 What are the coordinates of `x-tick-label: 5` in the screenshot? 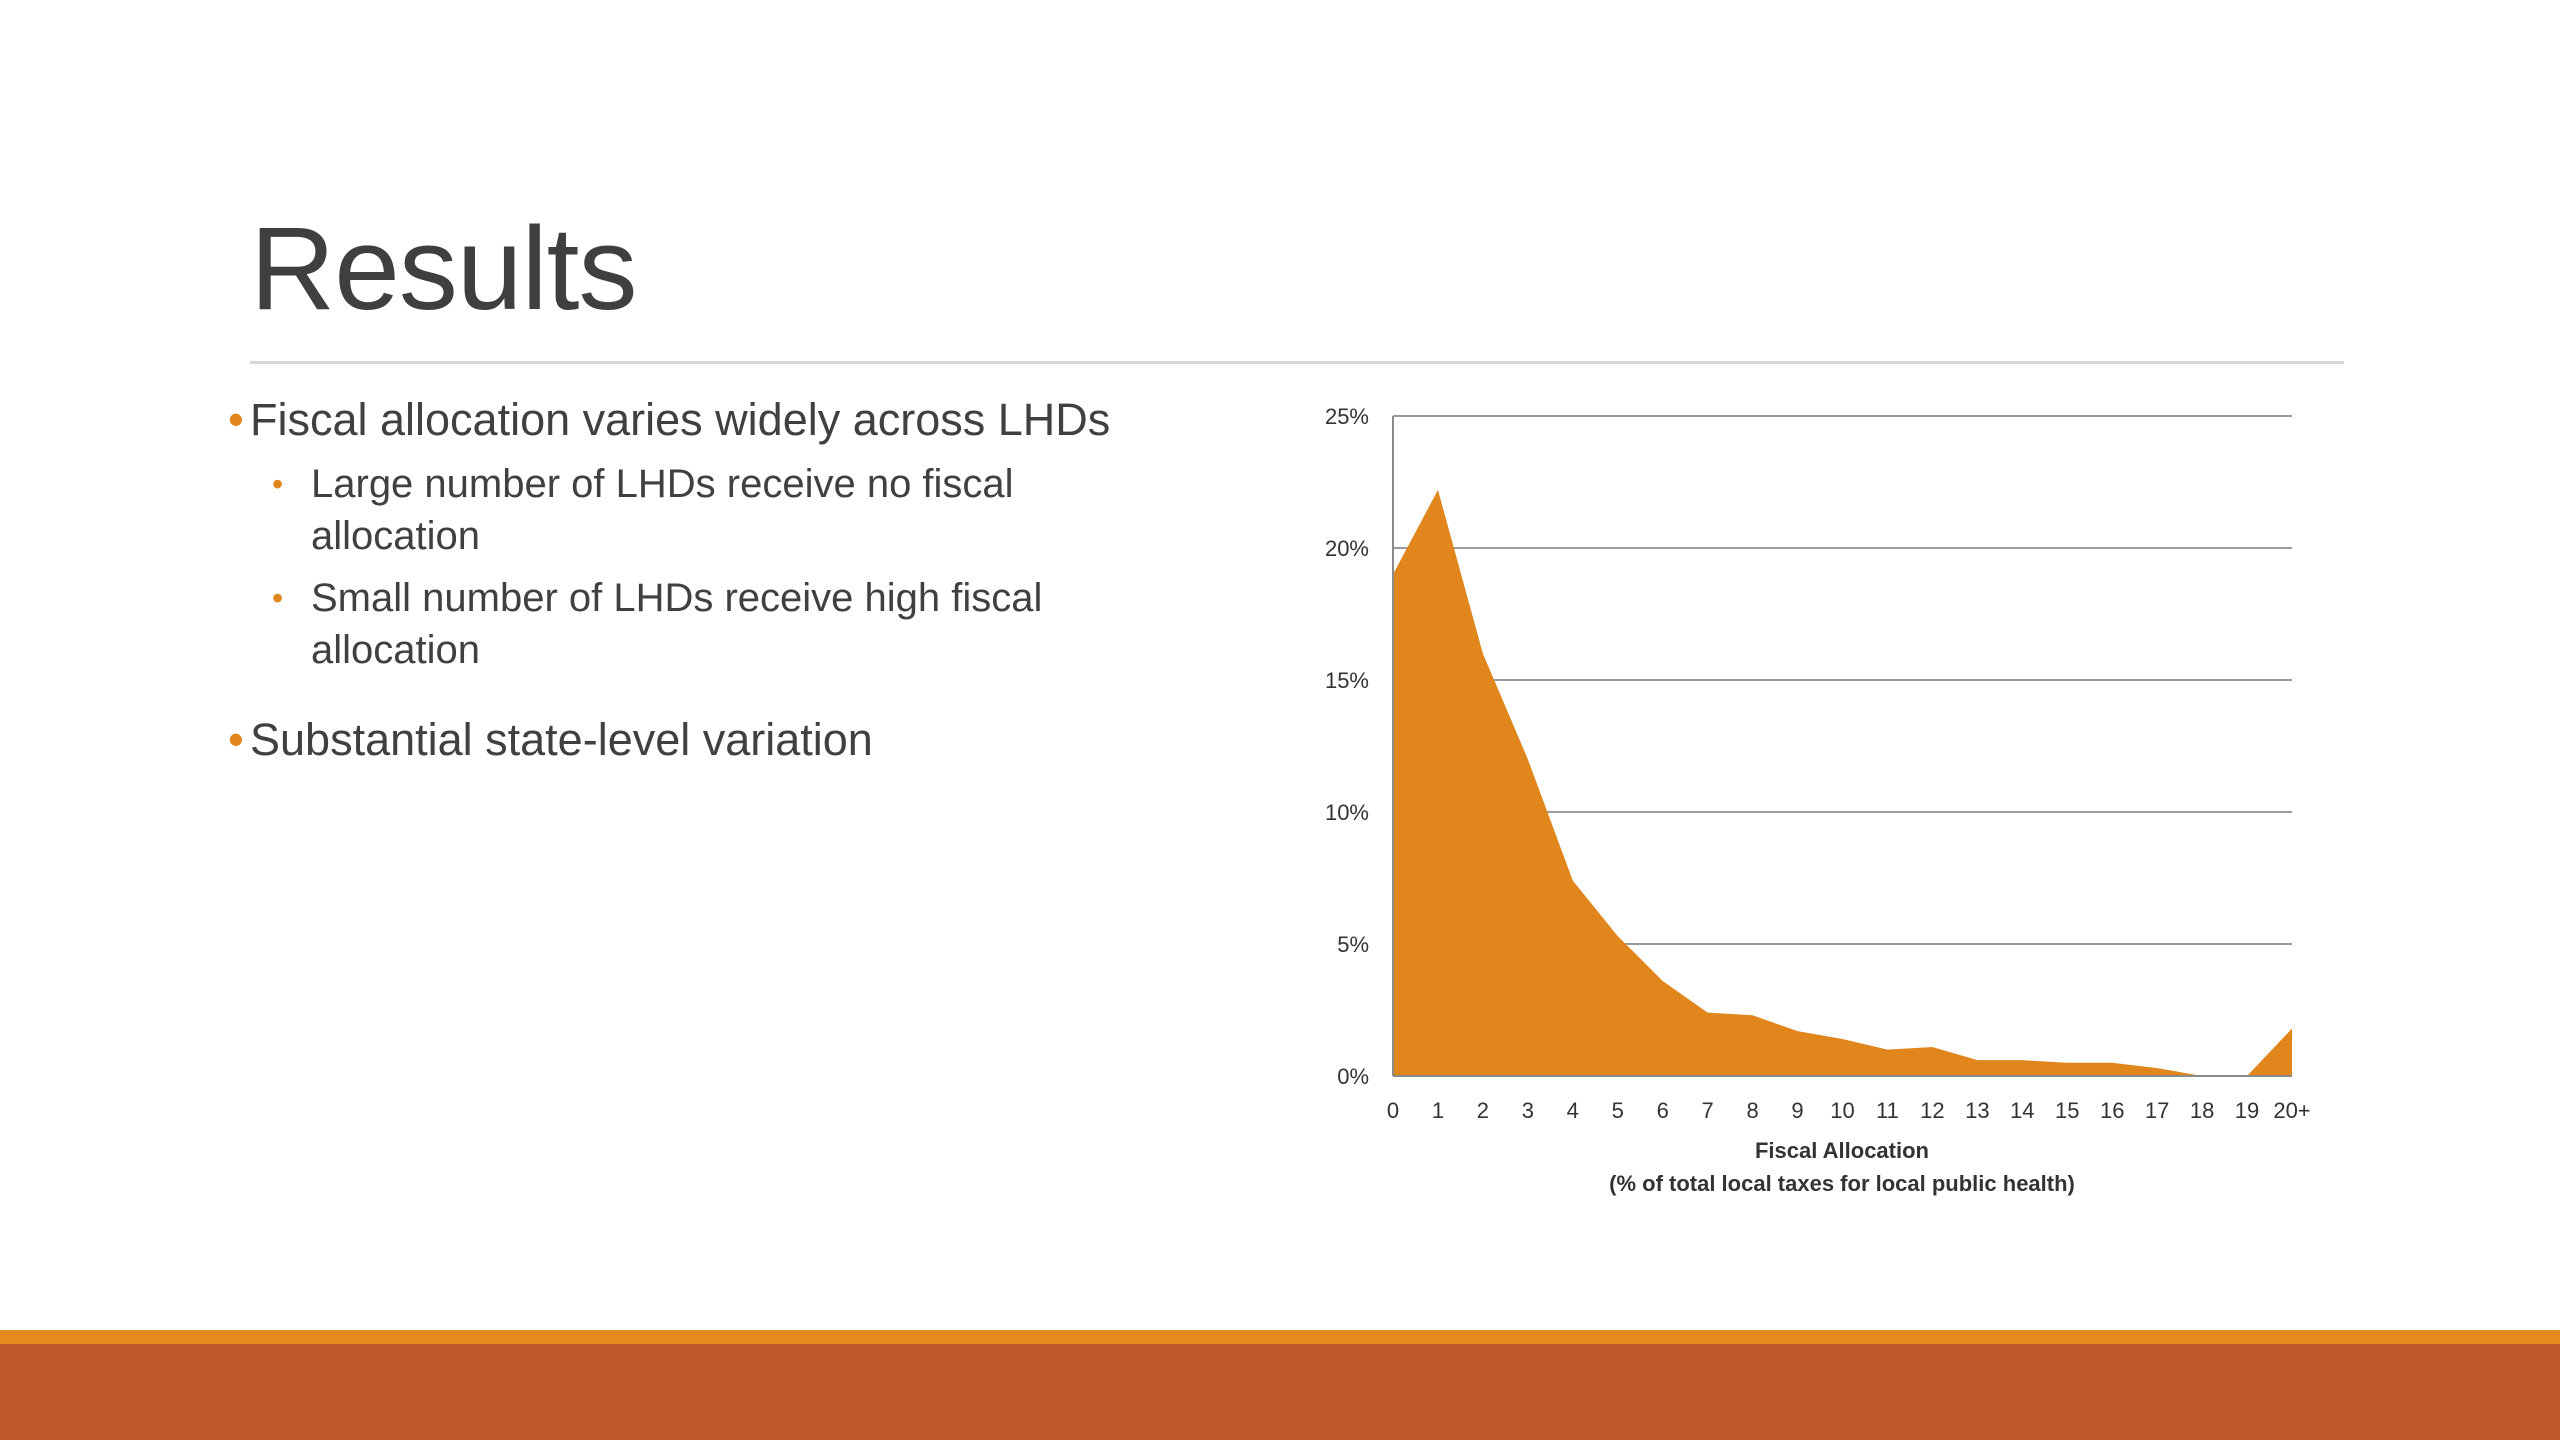 It's located at (1618, 1110).